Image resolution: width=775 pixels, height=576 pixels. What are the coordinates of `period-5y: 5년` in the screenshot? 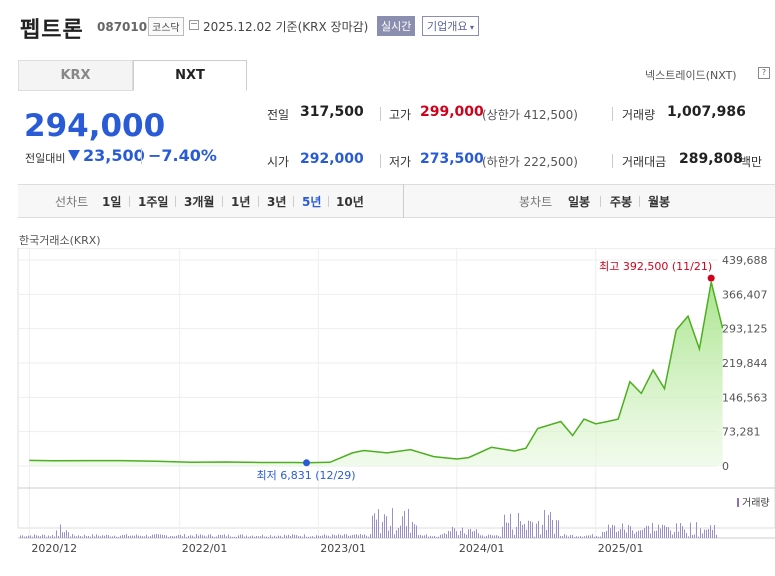 It's located at (312, 202).